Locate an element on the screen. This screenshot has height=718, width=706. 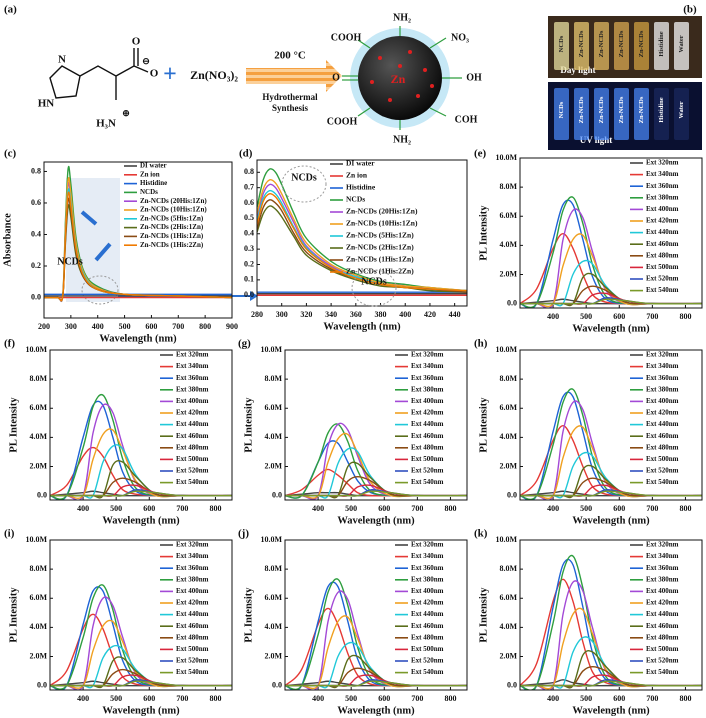
panel-label: (c) is located at coordinates (10, 154).